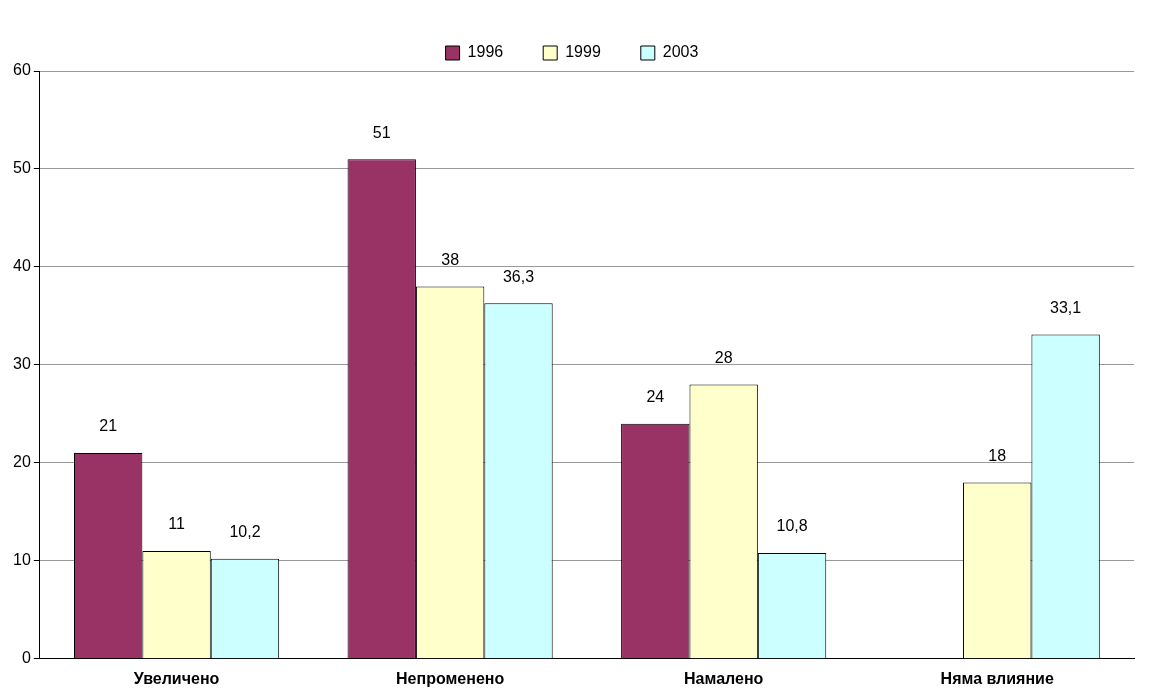 The height and width of the screenshot is (697, 1154). I want to click on legend-label: 2003, so click(680, 52).